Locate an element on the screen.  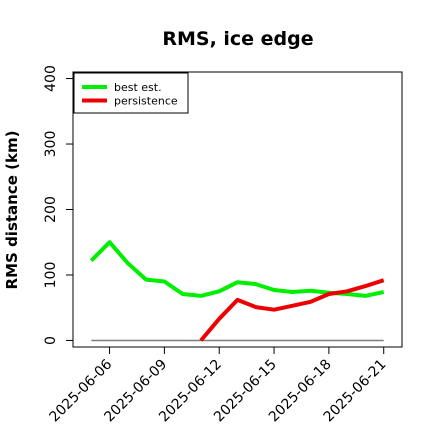
y-tick-label: 400 is located at coordinates (51, 78).